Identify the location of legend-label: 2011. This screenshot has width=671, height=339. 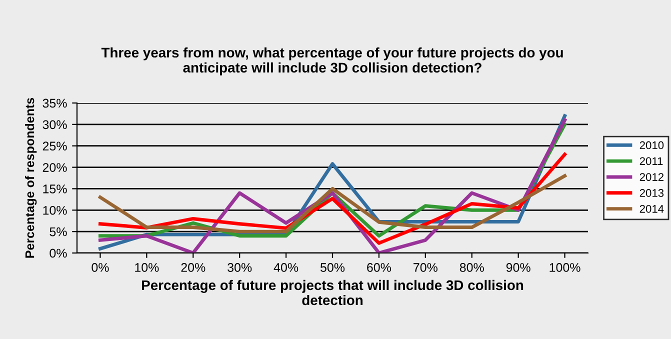
(651, 161).